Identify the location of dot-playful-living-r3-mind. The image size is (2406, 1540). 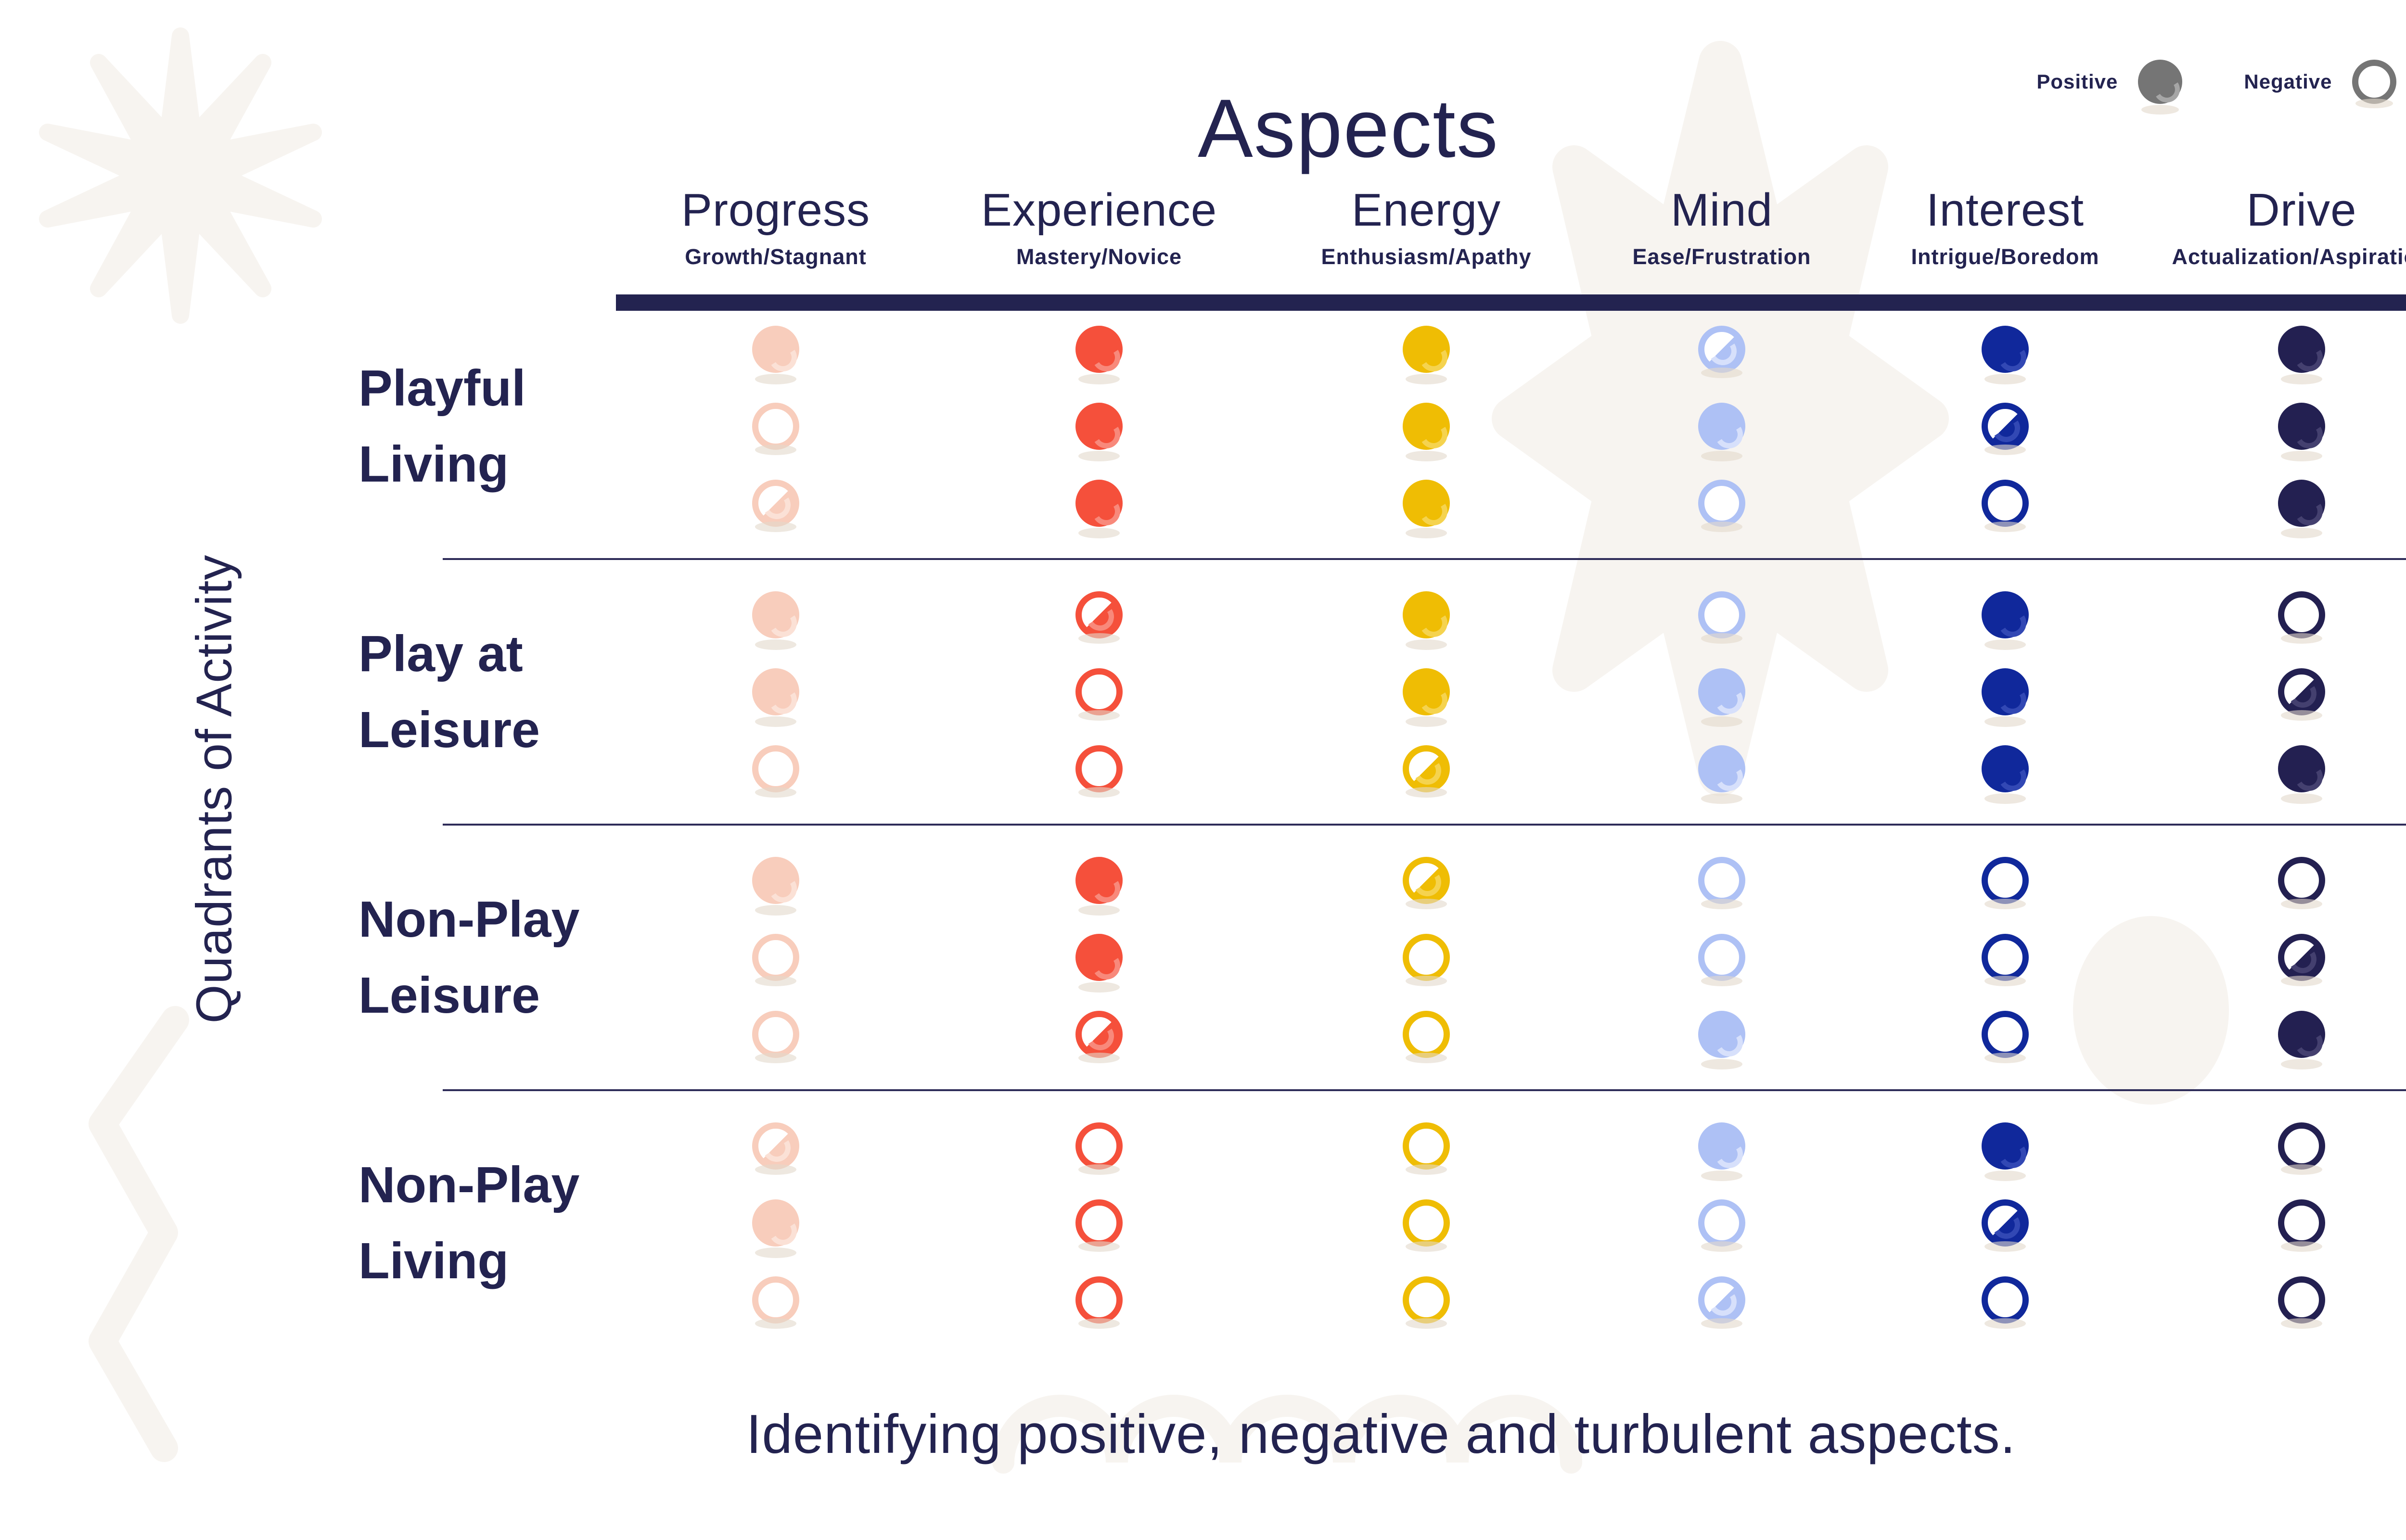
(1722, 503).